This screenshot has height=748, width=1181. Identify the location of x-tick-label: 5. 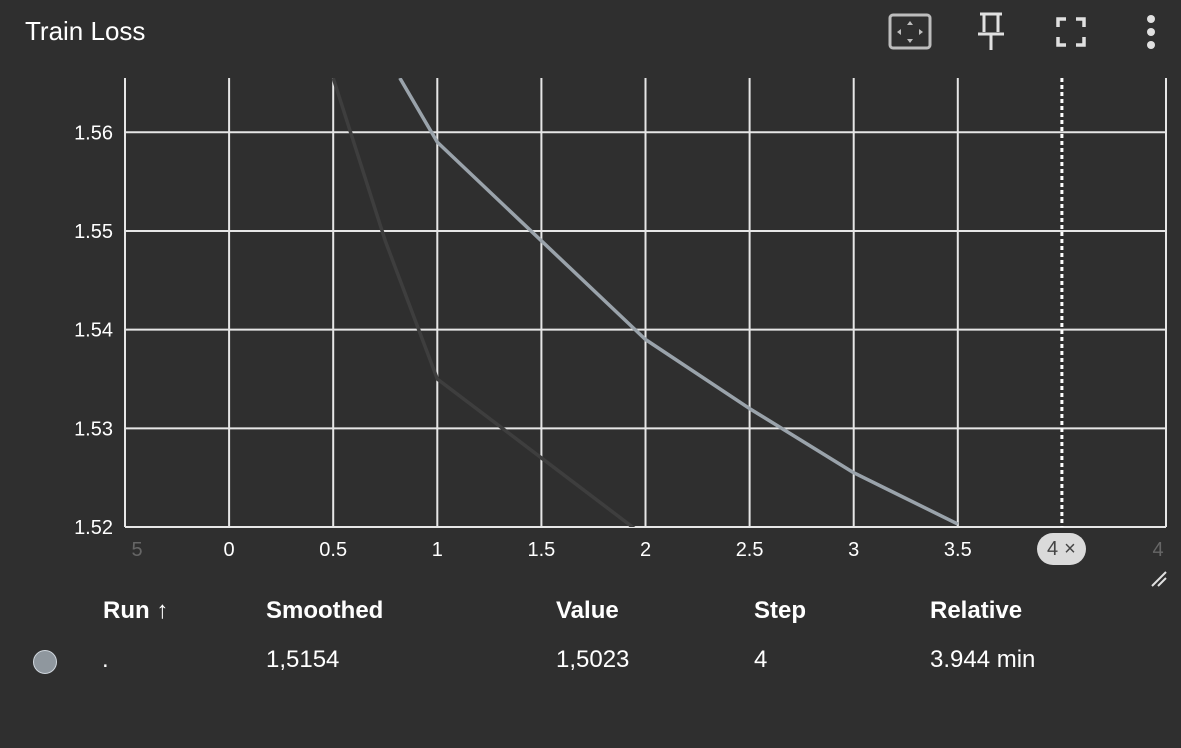
(136, 550).